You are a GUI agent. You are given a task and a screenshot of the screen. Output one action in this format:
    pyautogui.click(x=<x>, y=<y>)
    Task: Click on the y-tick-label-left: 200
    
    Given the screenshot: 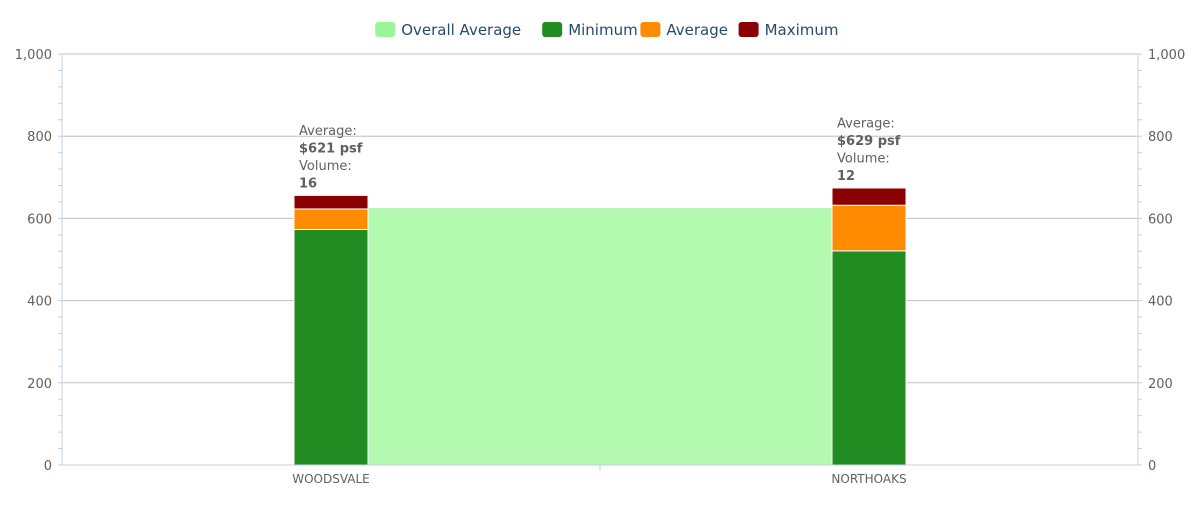 What is the action you would take?
    pyautogui.click(x=39, y=384)
    